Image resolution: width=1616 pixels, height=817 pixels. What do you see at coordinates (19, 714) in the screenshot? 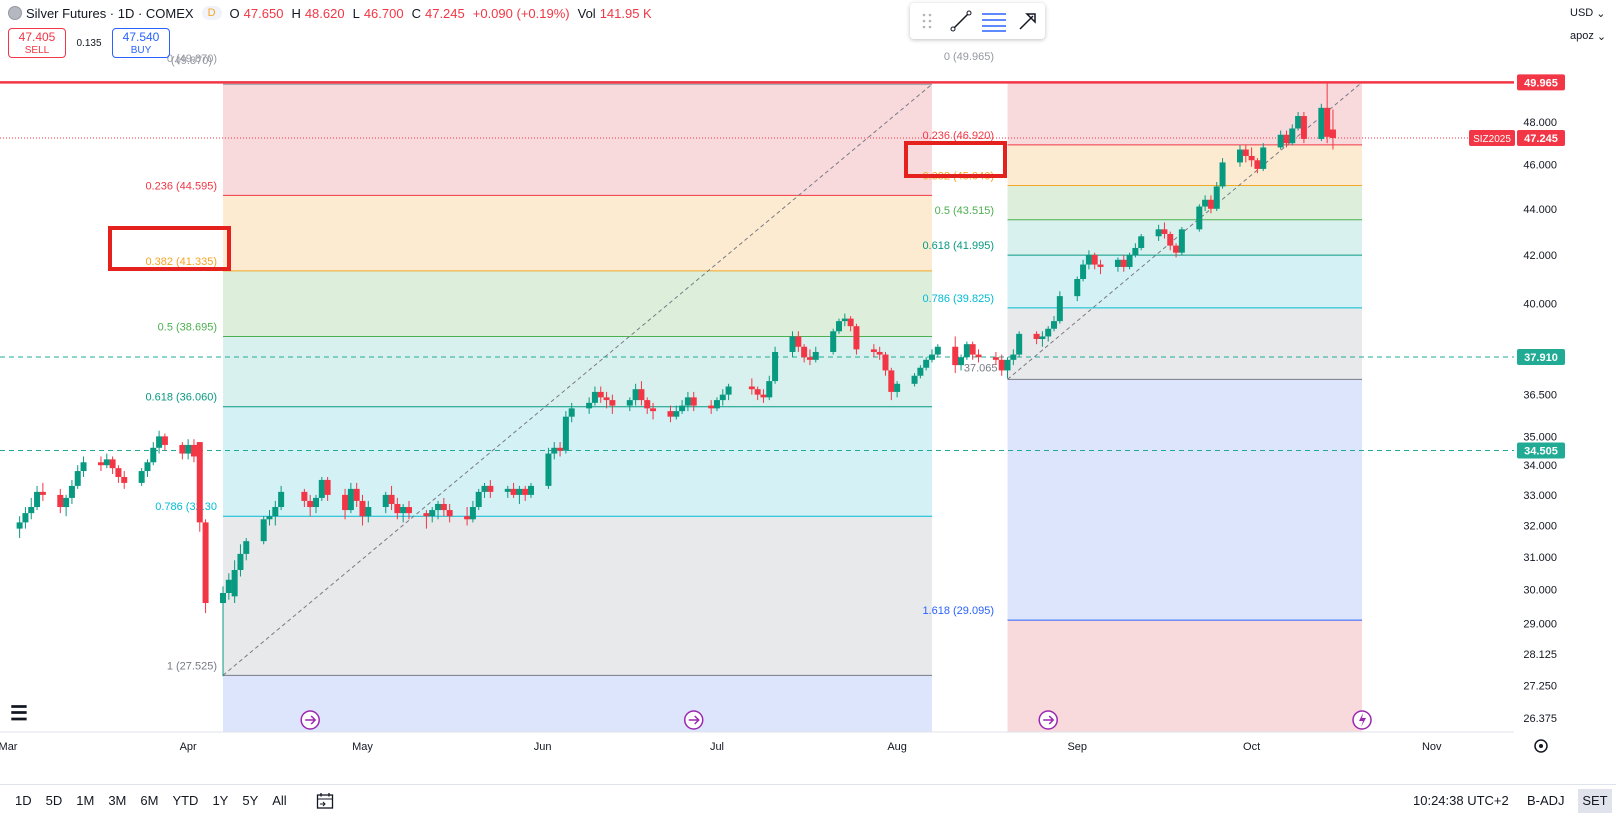
I see `tradingview-logo: ☰` at bounding box center [19, 714].